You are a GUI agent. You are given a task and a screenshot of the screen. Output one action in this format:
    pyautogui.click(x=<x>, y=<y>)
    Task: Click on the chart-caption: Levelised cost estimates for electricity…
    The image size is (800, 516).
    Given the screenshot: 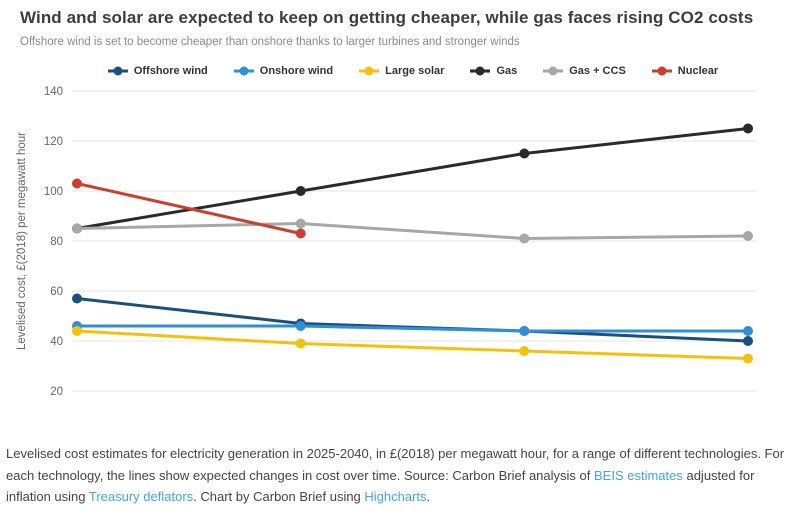 What is the action you would take?
    pyautogui.click(x=400, y=475)
    